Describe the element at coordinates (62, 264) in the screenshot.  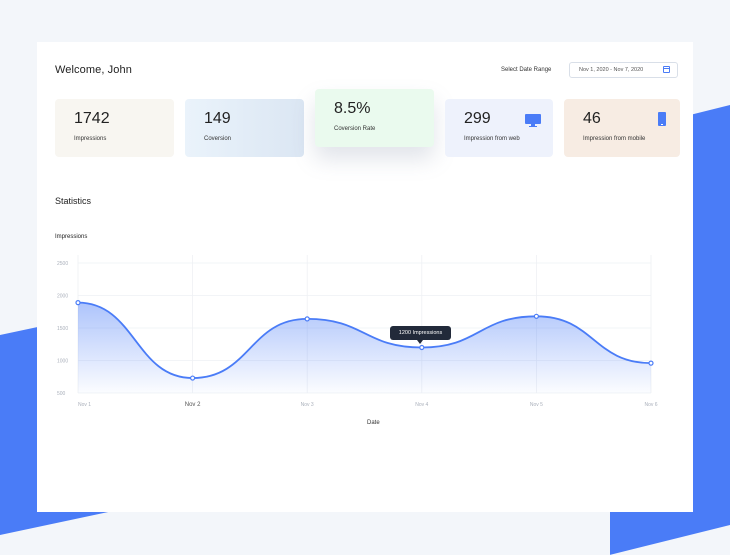
I see `y-tick-label: 2500` at that location.